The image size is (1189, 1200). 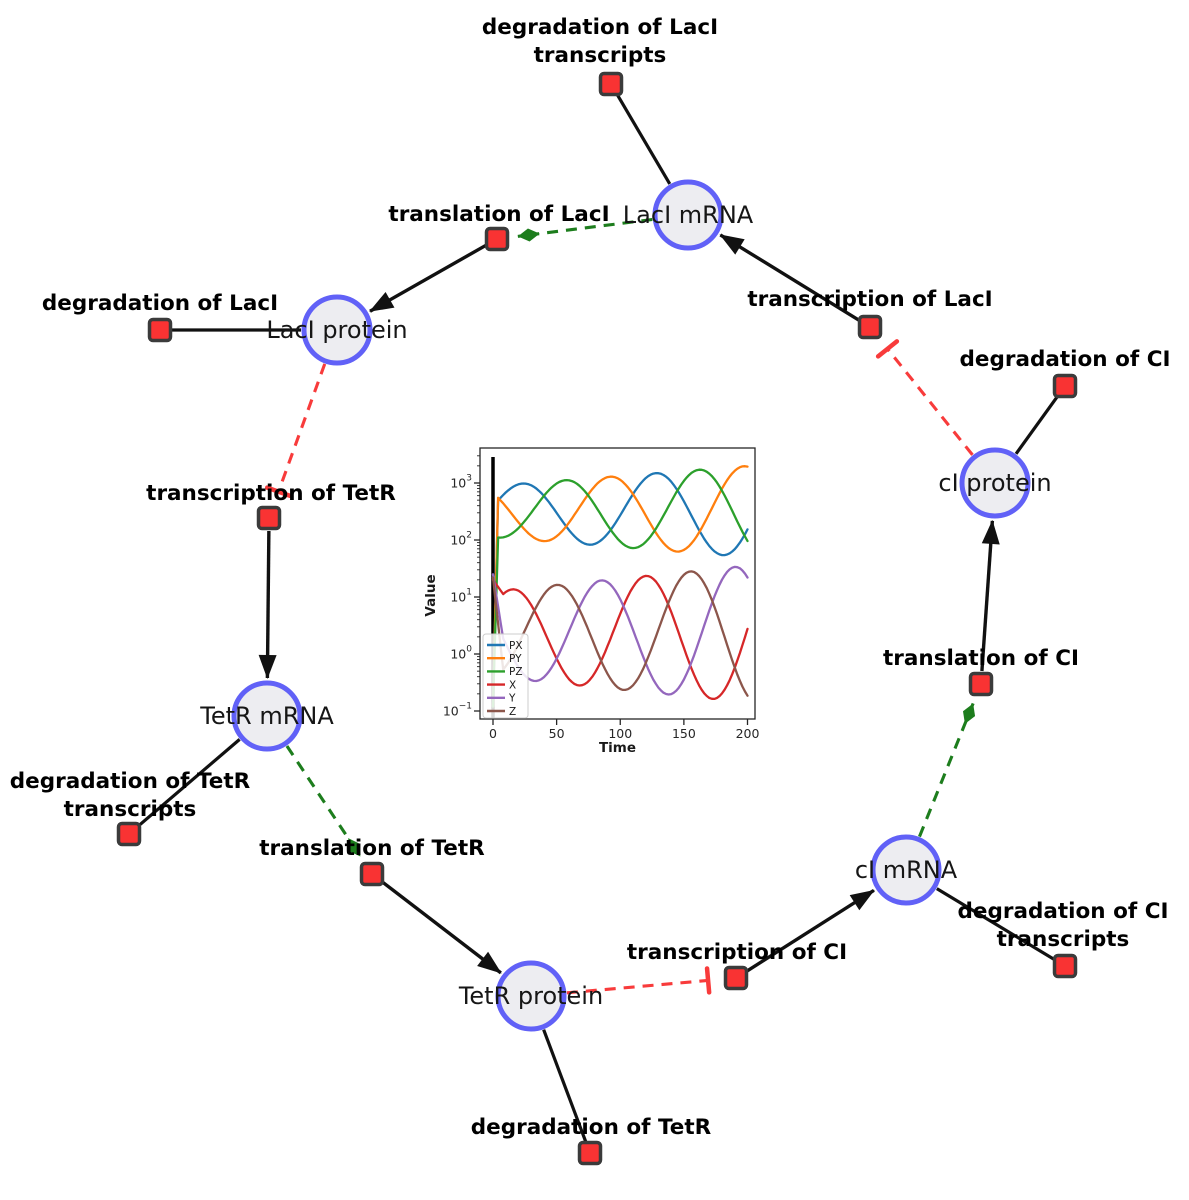 What do you see at coordinates (924, 397) in the screenshot?
I see `edge-ci_protein-tc_laci` at bounding box center [924, 397].